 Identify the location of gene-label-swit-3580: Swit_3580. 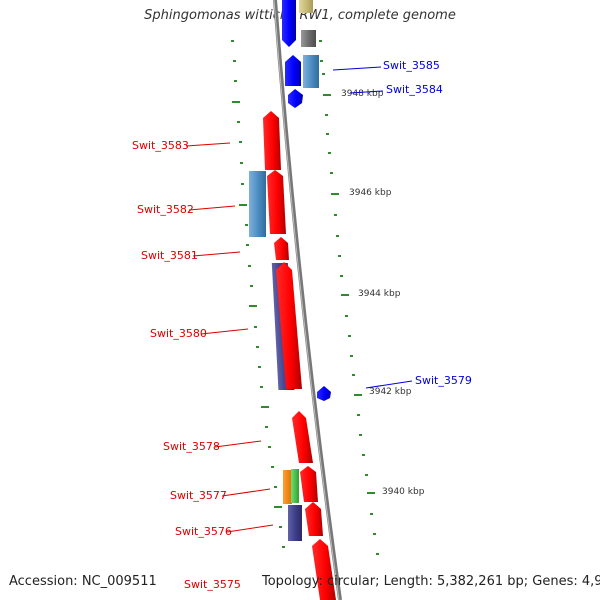
(178, 333).